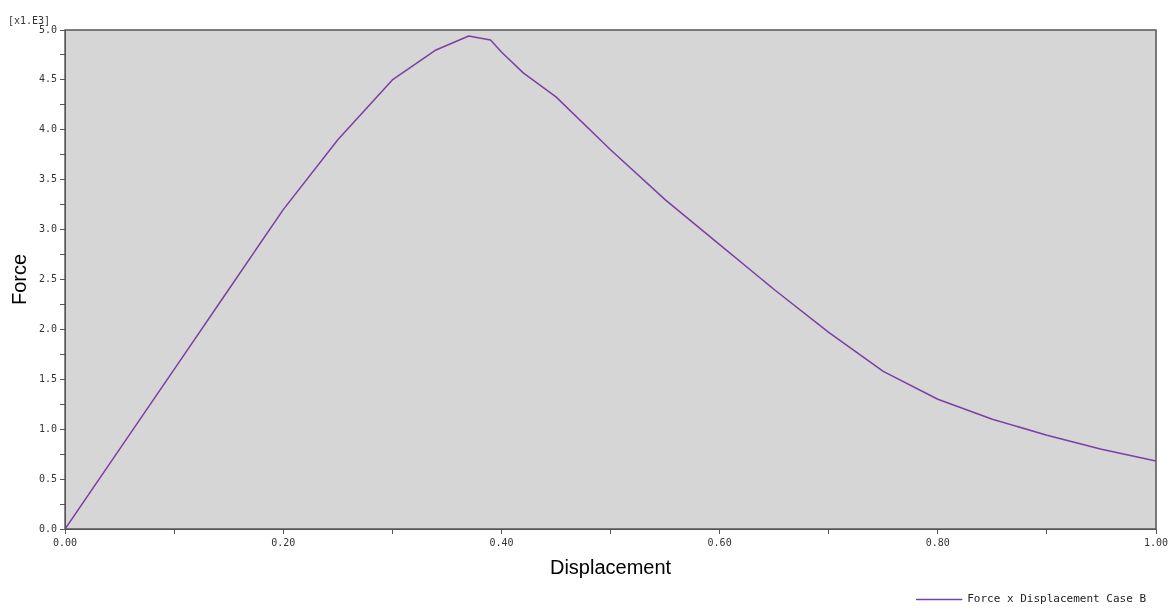 The image size is (1176, 615). What do you see at coordinates (48, 279) in the screenshot?
I see `y-tick-label: 2.5` at bounding box center [48, 279].